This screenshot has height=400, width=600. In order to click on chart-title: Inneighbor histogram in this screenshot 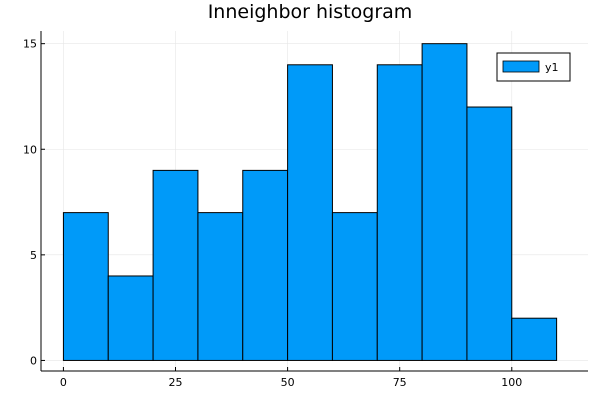, I will do `click(310, 12)`.